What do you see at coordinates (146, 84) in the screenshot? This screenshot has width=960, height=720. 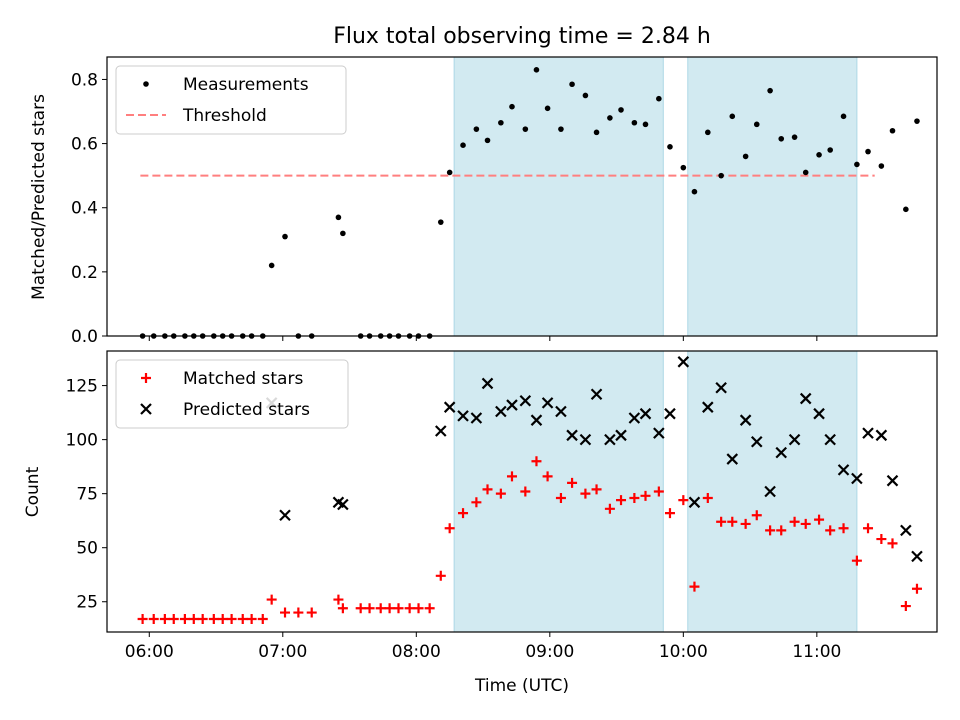 I see `legend-measurement-marker` at bounding box center [146, 84].